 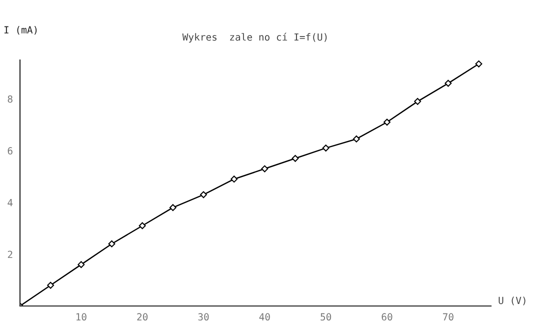 What do you see at coordinates (326, 317) in the screenshot?
I see `x-tick-label: 50` at bounding box center [326, 317].